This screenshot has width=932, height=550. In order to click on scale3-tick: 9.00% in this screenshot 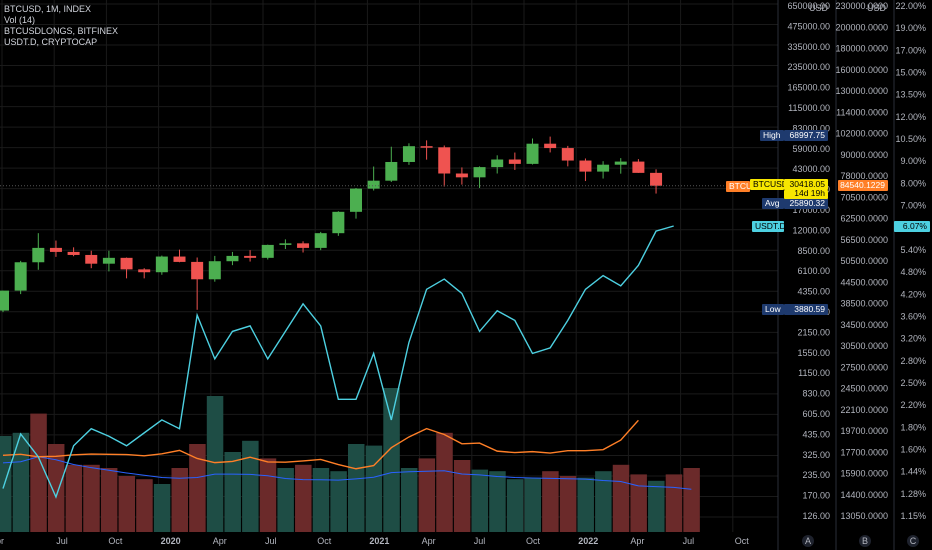, I will do `click(913, 161)`.